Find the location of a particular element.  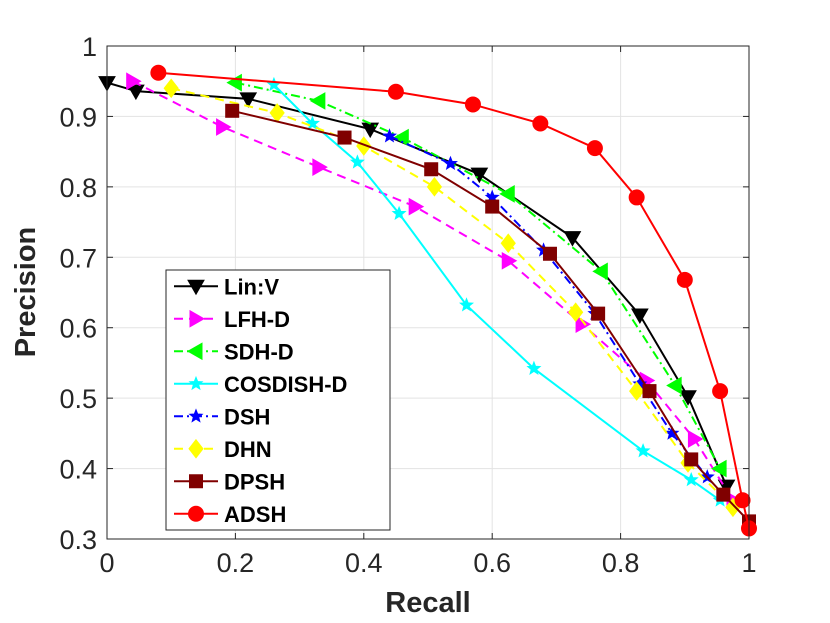

legend-entry: Lin:V is located at coordinates (226, 286).